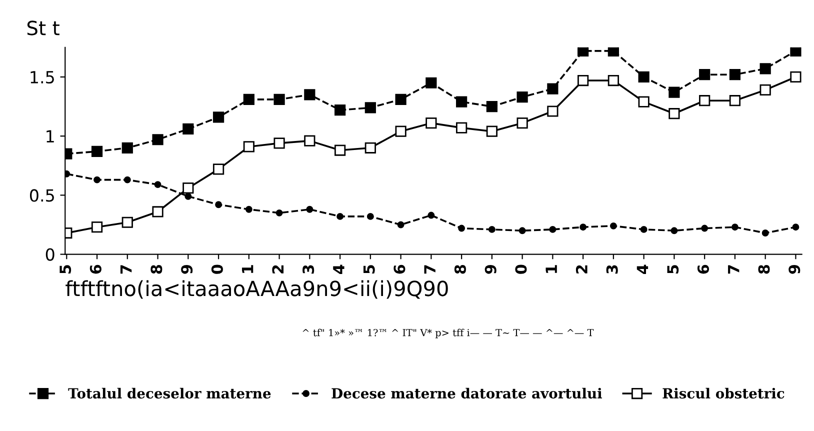  I want to click on legend-label: Riscul obstetric, so click(723, 393).